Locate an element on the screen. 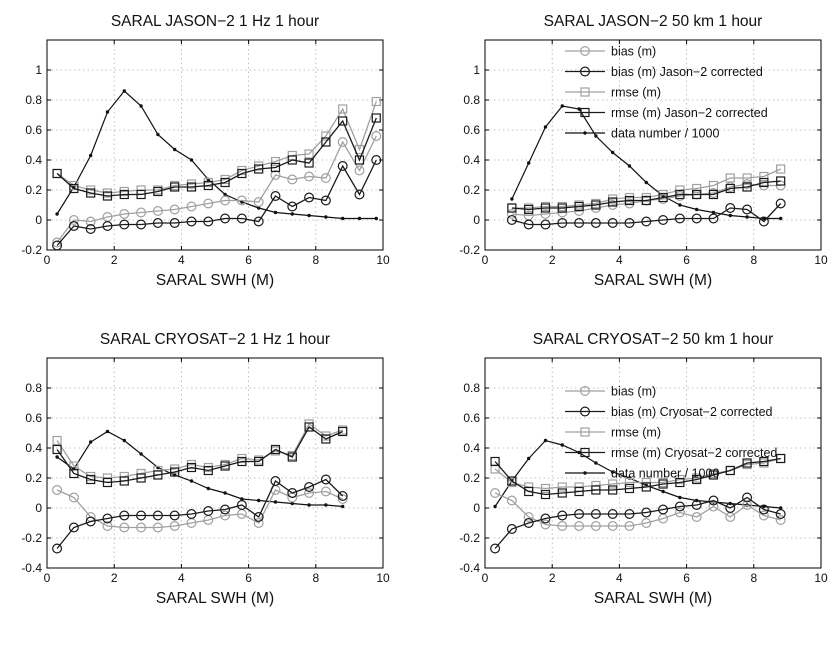 Image resolution: width=835 pixels, height=670 pixels. x-tick-label: 8 is located at coordinates (315, 578).